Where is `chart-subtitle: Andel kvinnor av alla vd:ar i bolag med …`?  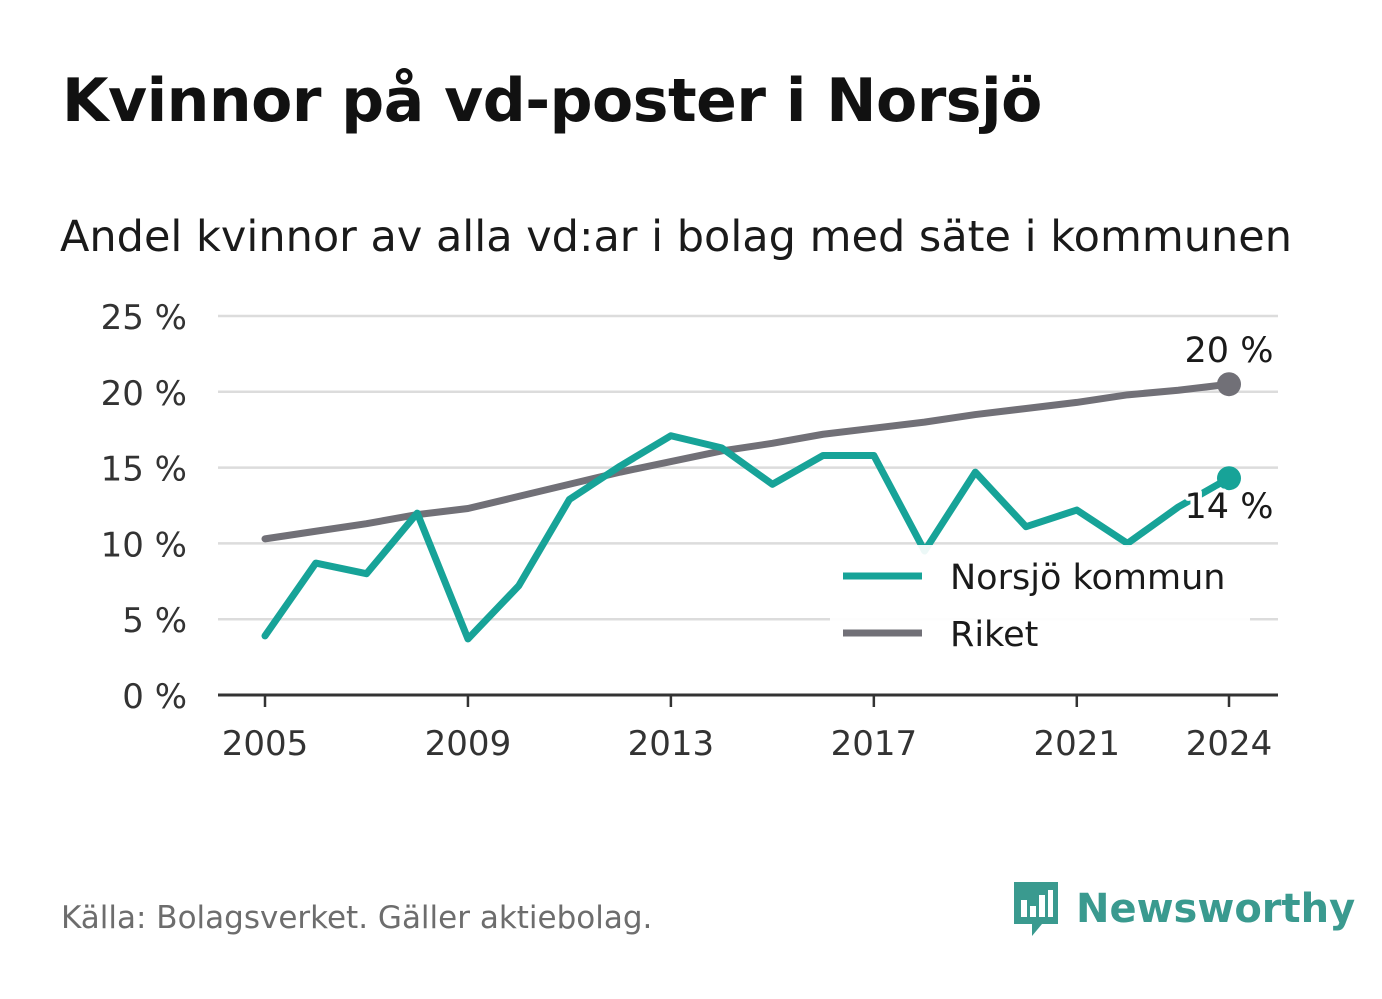 chart-subtitle: Andel kvinnor av alla vd:ar i bolag med … is located at coordinates (676, 237).